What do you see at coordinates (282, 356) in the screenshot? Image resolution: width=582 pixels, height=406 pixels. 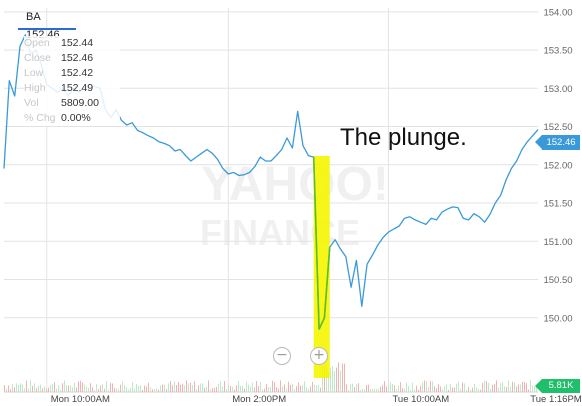 I see `zoom-out-button: −` at bounding box center [282, 356].